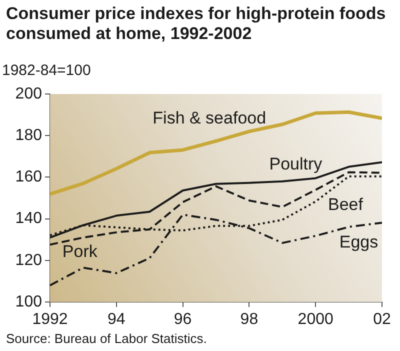 The image size is (400, 351). I want to click on y-tick-label: 200, so click(28, 93).